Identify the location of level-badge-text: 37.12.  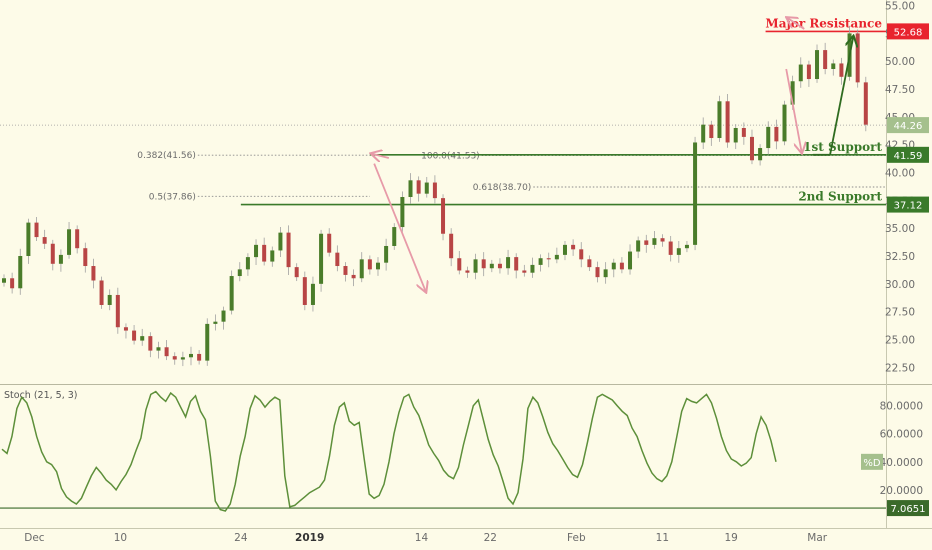
(908, 206).